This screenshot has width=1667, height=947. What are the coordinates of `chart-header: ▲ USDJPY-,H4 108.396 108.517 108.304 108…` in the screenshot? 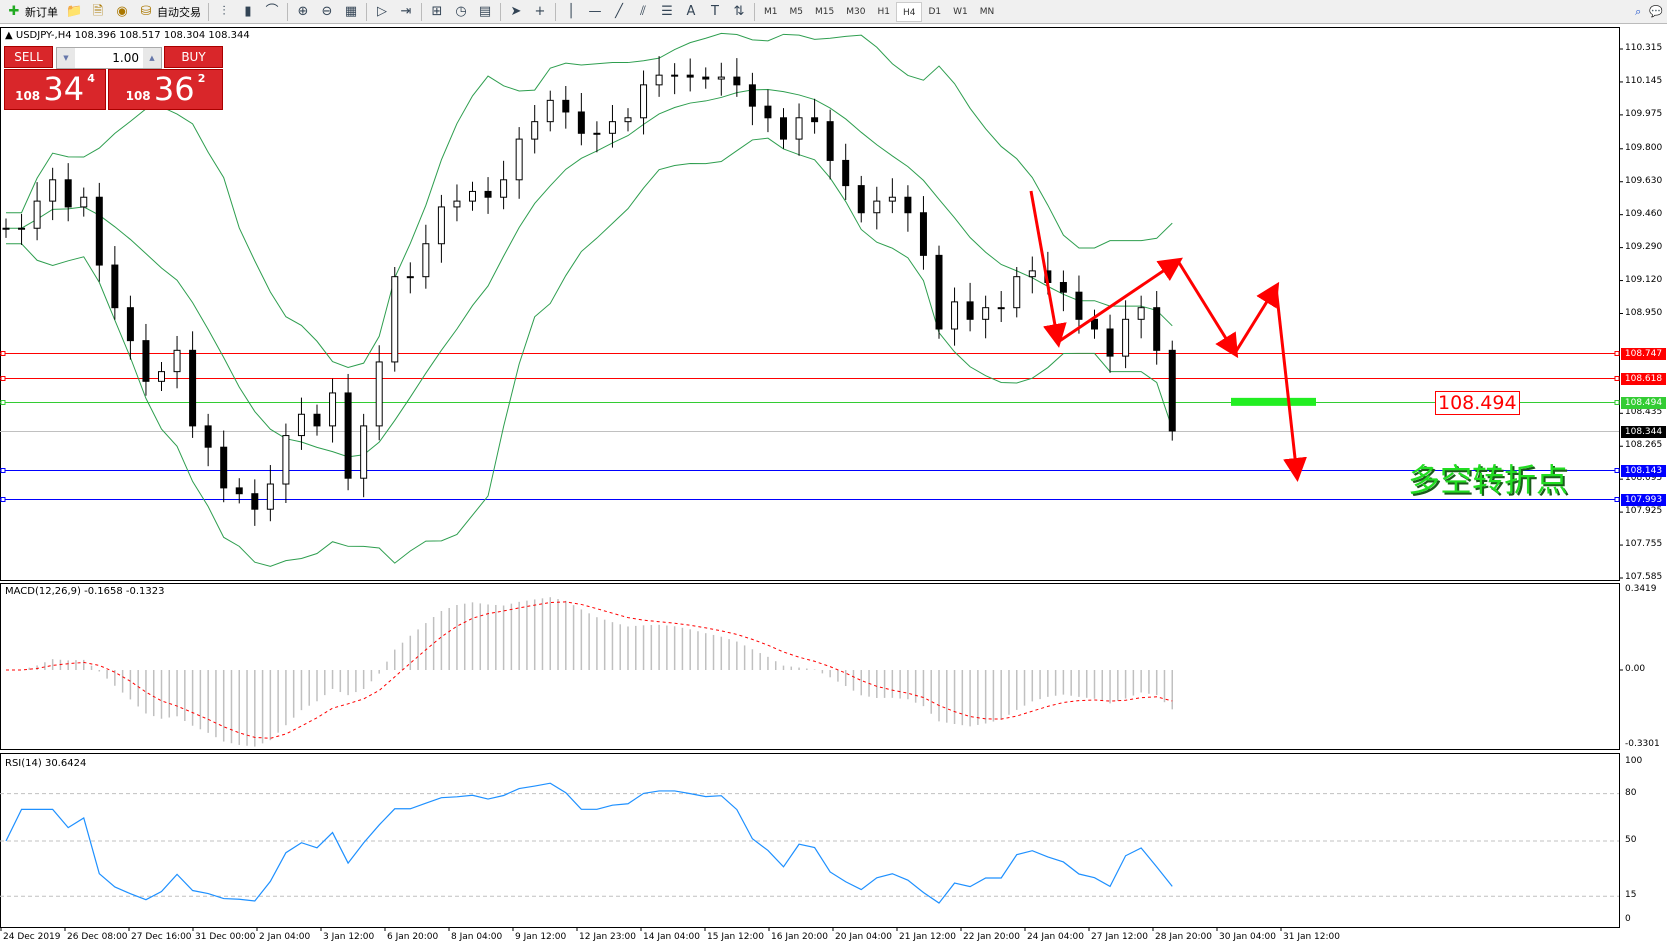 It's located at (127, 35).